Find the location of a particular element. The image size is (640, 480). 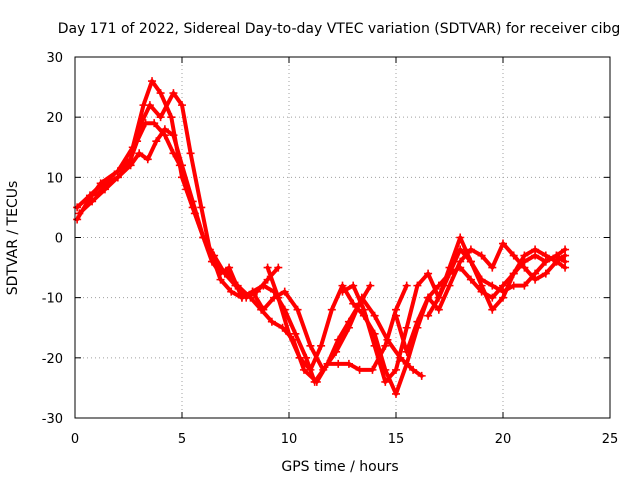

x-tick-label: 5 is located at coordinates (182, 439).